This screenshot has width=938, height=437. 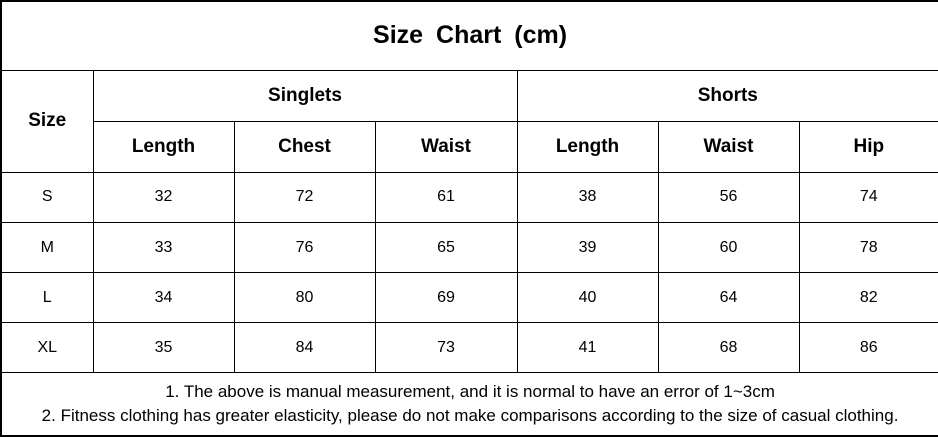 I want to click on data-cell: 84, so click(x=304, y=348).